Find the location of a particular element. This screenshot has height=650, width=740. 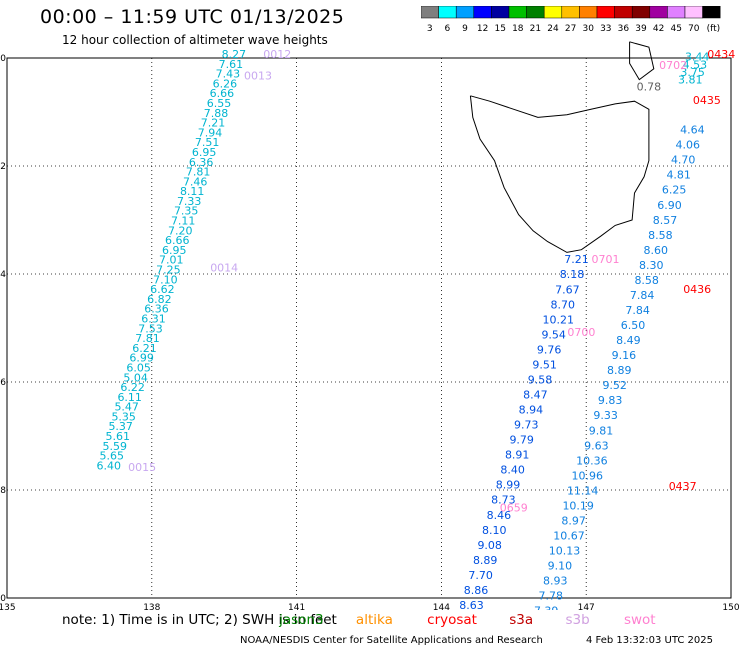

wave-height-label: 6.82 is located at coordinates (159, 299).